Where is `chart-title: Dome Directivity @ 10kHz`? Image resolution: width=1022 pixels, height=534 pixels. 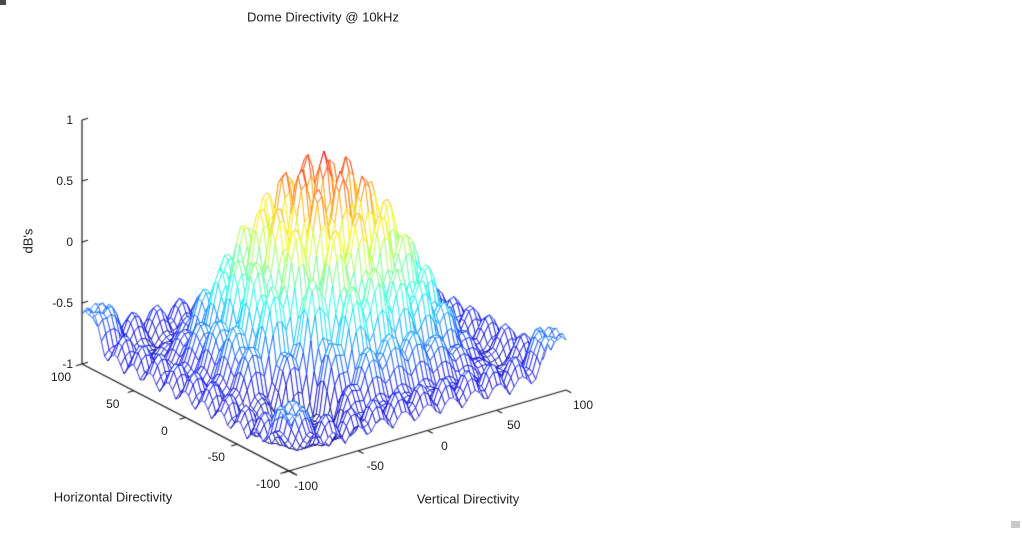
chart-title: Dome Directivity @ 10kHz is located at coordinates (323, 17).